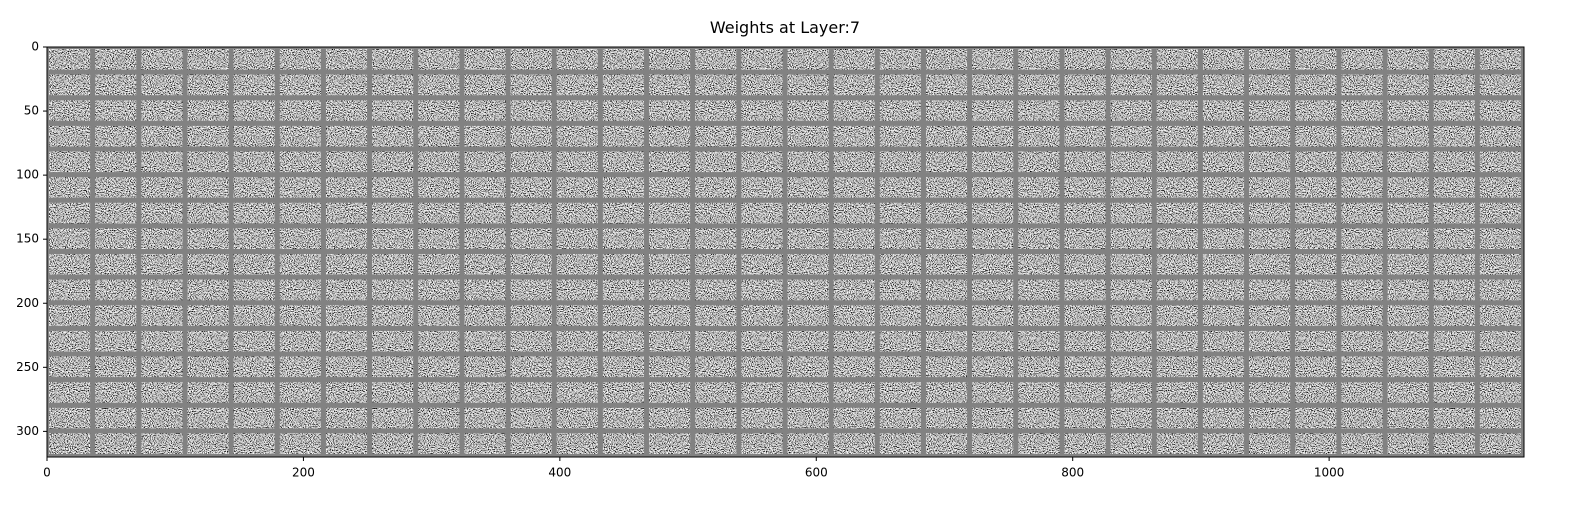 The width and height of the screenshot is (1579, 517). Describe the element at coordinates (785, 27) in the screenshot. I see `chart-title: Weights at Layer:7` at that location.